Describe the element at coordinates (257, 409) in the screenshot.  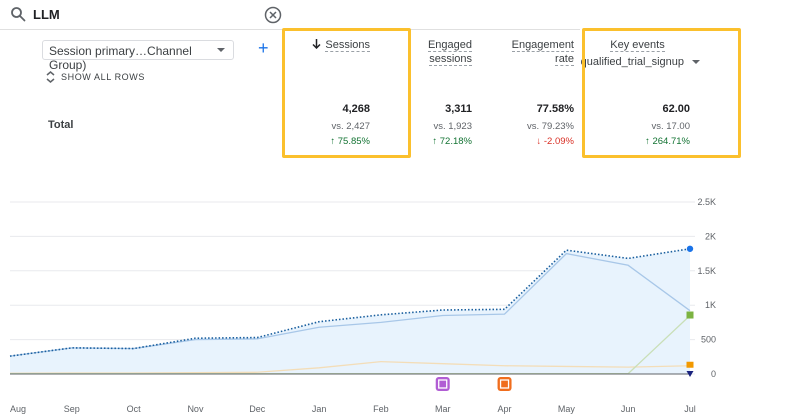
I see `x-tick-label: Dec` at that location.